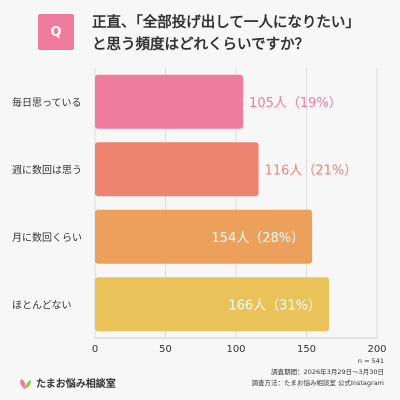 The height and width of the screenshot is (400, 400). What do you see at coordinates (76, 384) in the screenshot?
I see `brand-name: たまお悩み相談室` at bounding box center [76, 384].